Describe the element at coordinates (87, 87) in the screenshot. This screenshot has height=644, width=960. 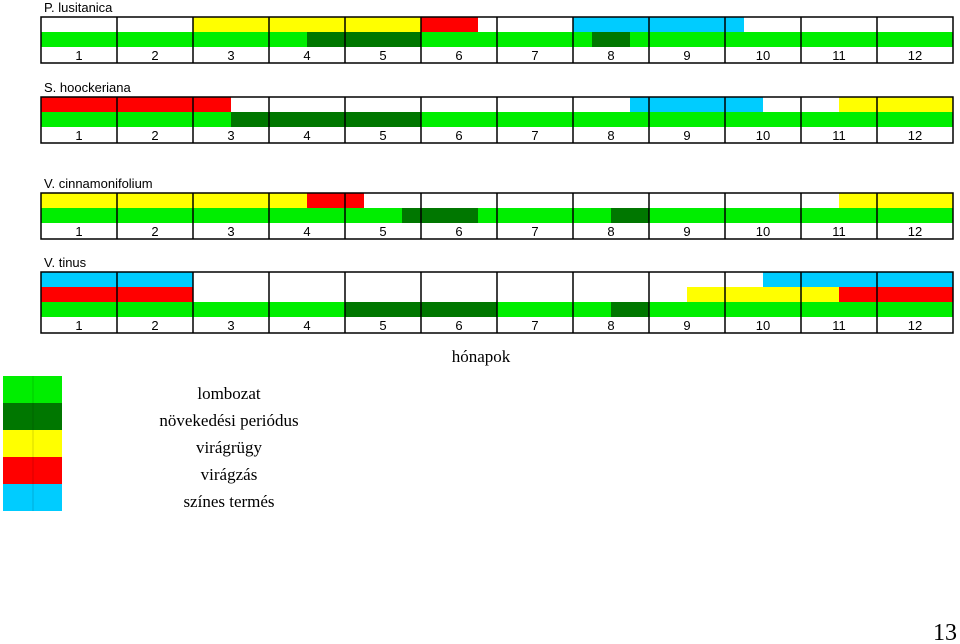
I see `species-name: S. hoockeriana` at that location.